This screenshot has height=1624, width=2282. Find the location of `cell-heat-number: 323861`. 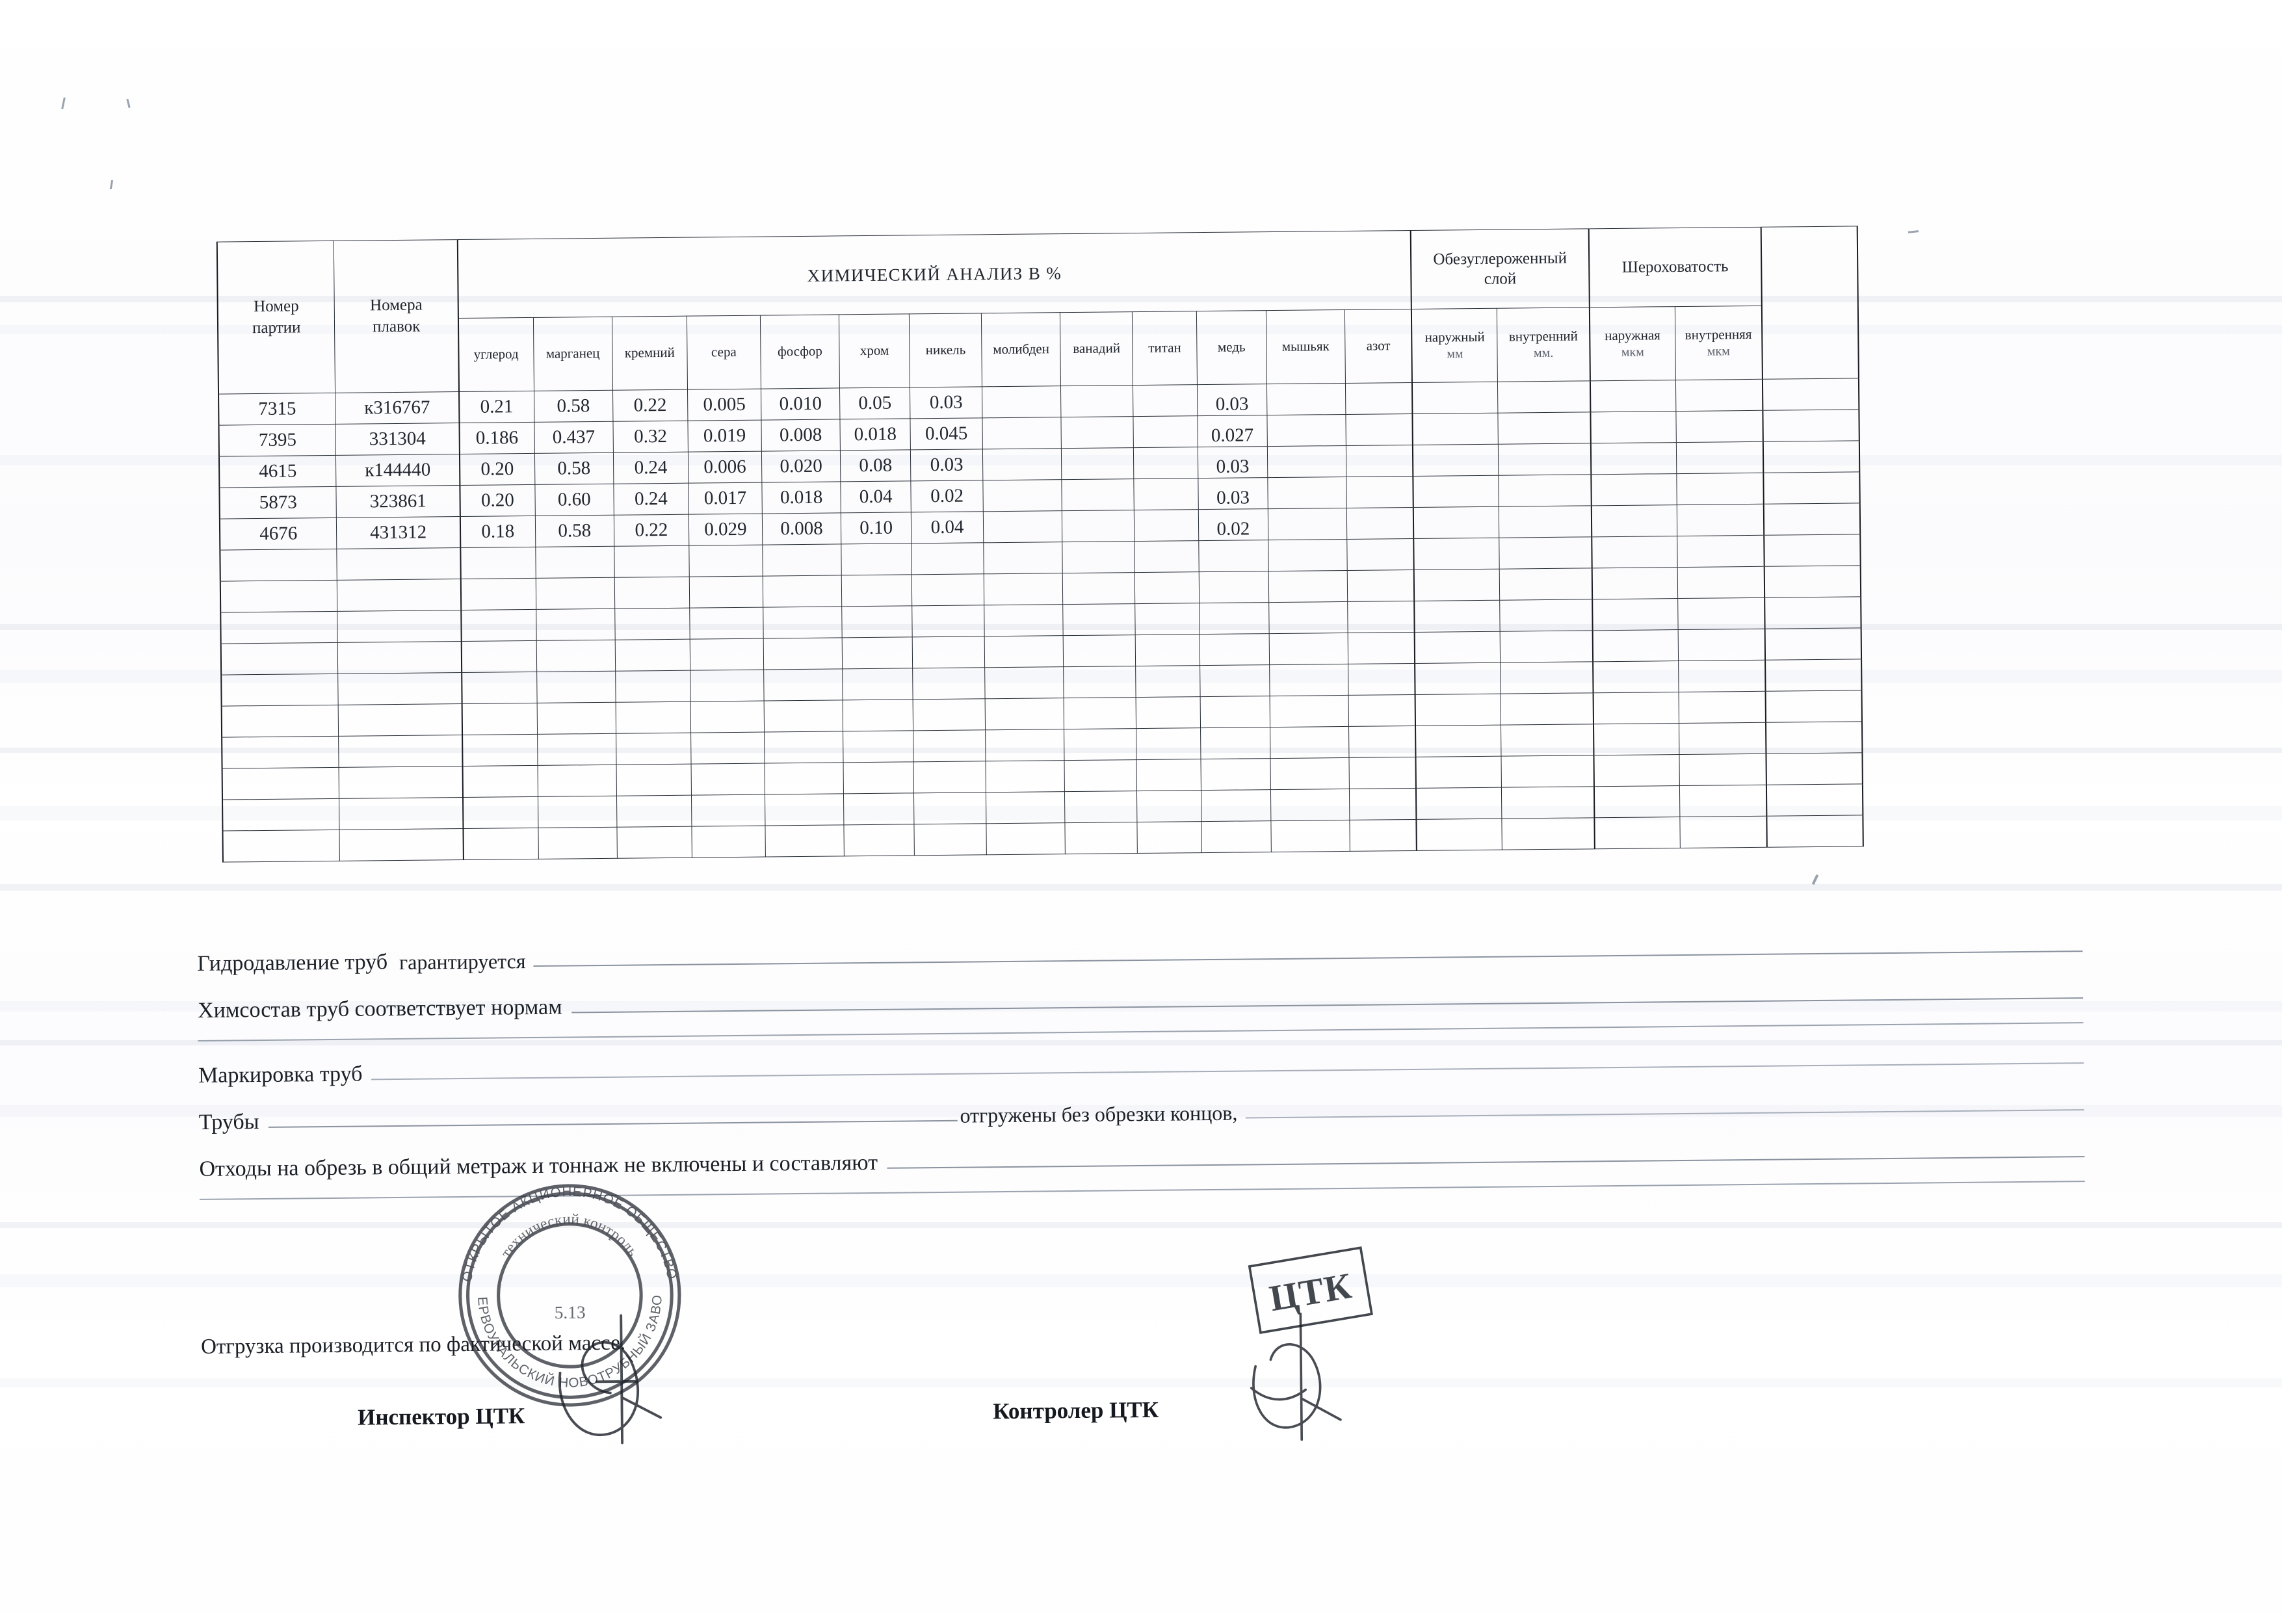

cell-heat-number: 323861 is located at coordinates (398, 501).